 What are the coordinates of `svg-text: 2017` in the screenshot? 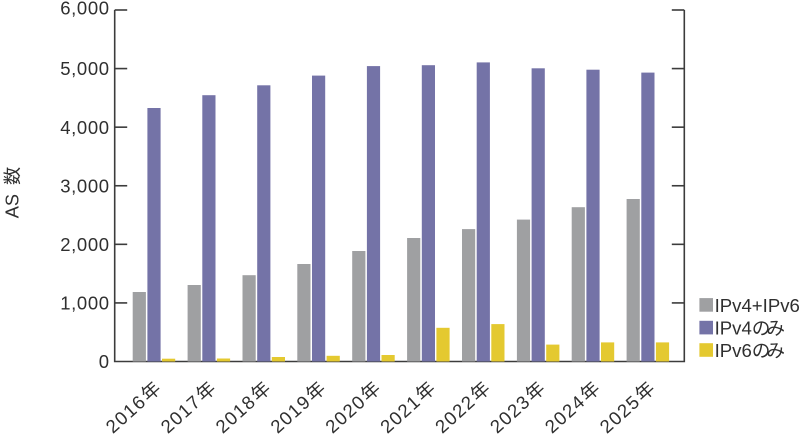 It's located at (180, 413).